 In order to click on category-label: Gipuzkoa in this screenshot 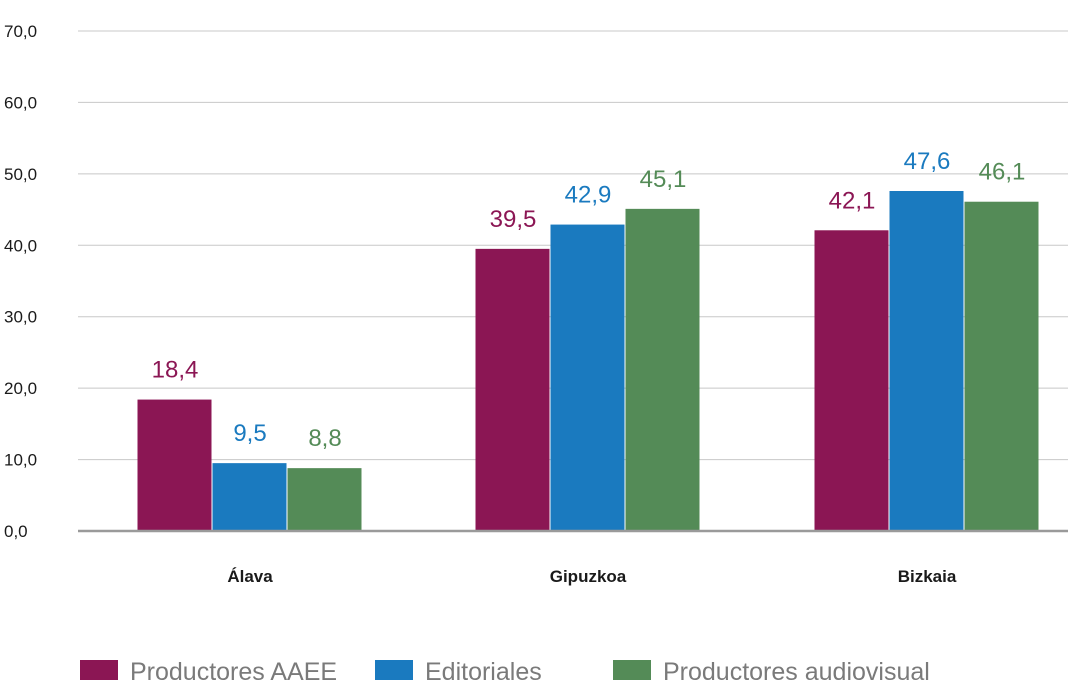, I will do `click(588, 576)`.